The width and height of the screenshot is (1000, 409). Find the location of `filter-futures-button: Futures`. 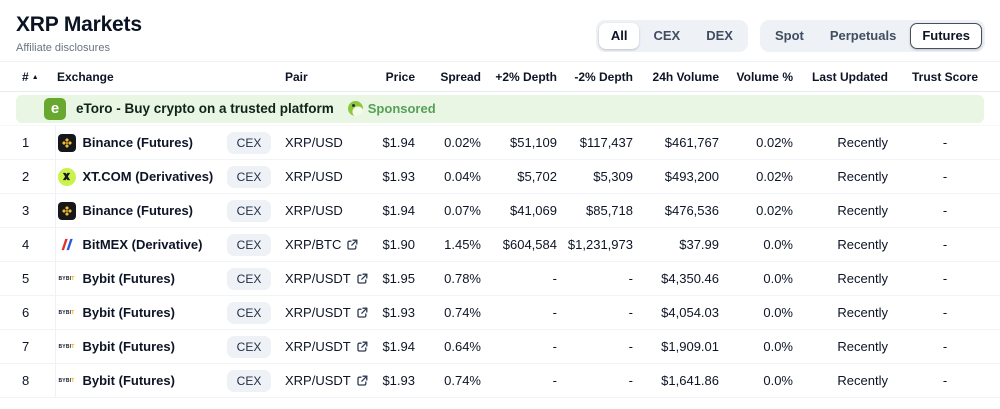

filter-futures-button: Futures is located at coordinates (946, 36).